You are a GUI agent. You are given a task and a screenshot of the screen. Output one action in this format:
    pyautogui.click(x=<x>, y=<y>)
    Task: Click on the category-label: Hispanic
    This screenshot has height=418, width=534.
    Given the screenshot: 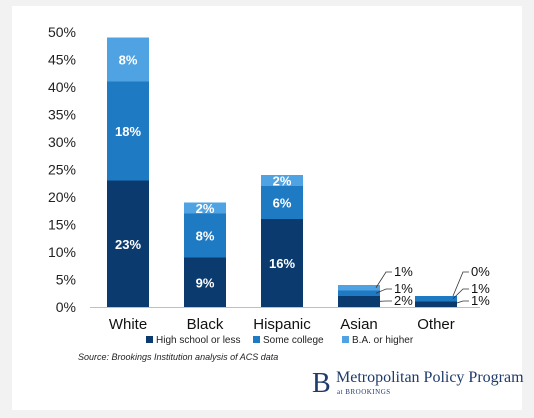 What is the action you would take?
    pyautogui.click(x=282, y=324)
    